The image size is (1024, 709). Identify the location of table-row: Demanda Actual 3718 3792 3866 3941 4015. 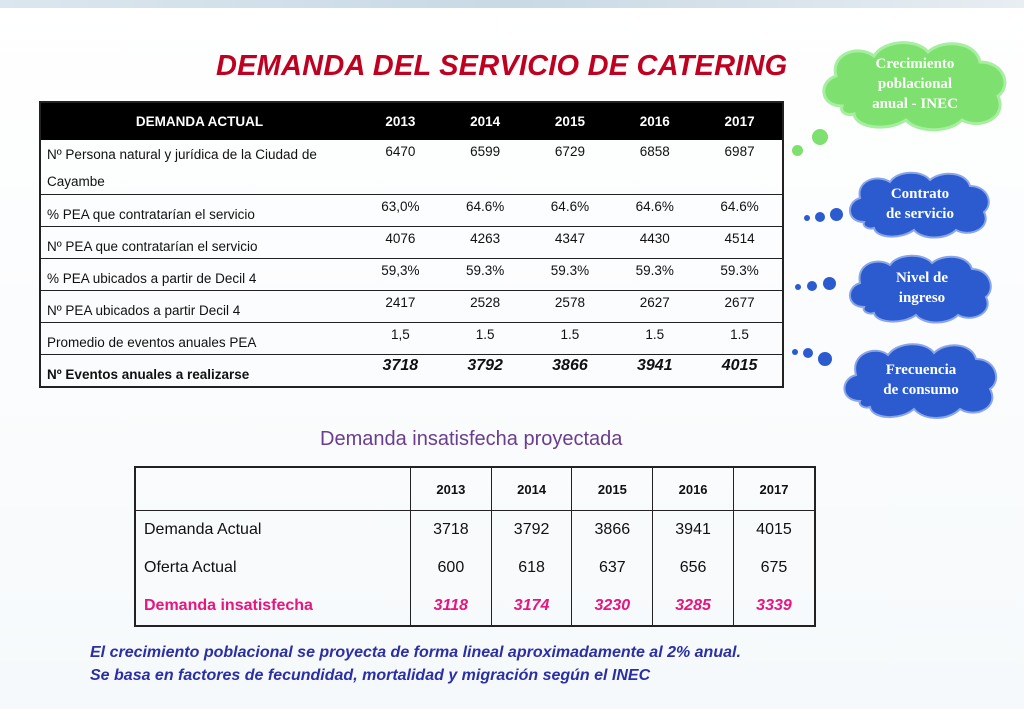
(475, 529).